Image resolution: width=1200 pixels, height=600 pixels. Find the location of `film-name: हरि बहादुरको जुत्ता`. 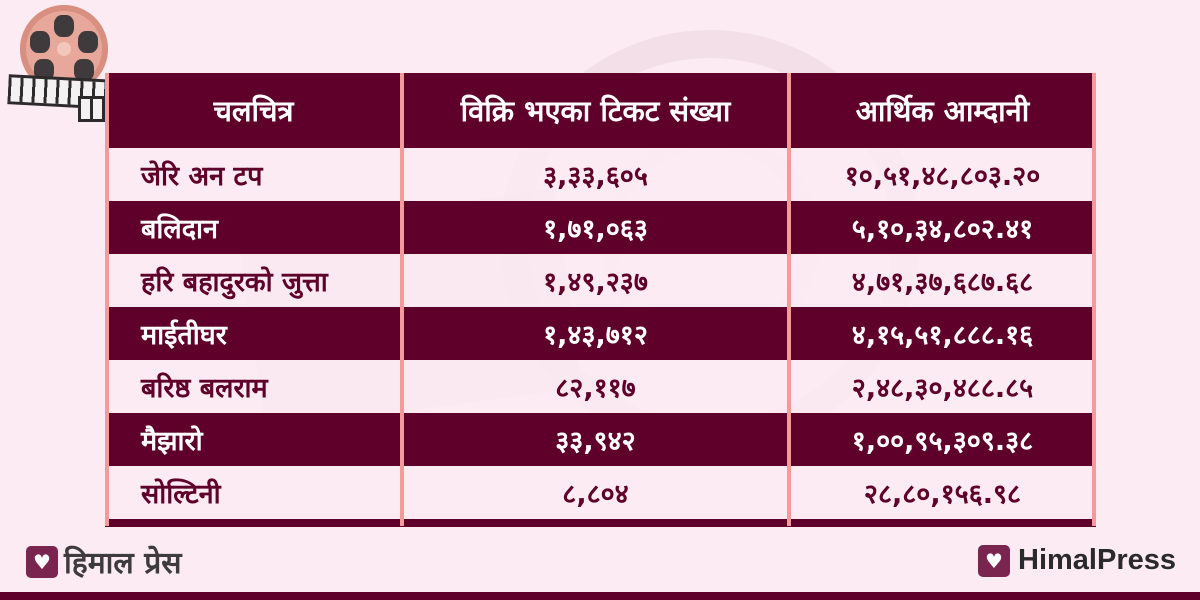

film-name: हरि बहादुरको जुत्ता is located at coordinates (234, 282).